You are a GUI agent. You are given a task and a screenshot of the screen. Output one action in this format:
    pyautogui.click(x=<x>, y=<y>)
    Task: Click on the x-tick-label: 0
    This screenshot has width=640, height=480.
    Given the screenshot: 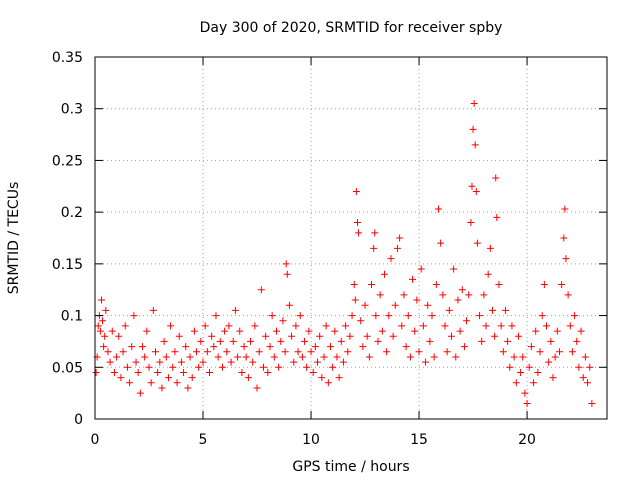 What is the action you would take?
    pyautogui.click(x=95, y=440)
    